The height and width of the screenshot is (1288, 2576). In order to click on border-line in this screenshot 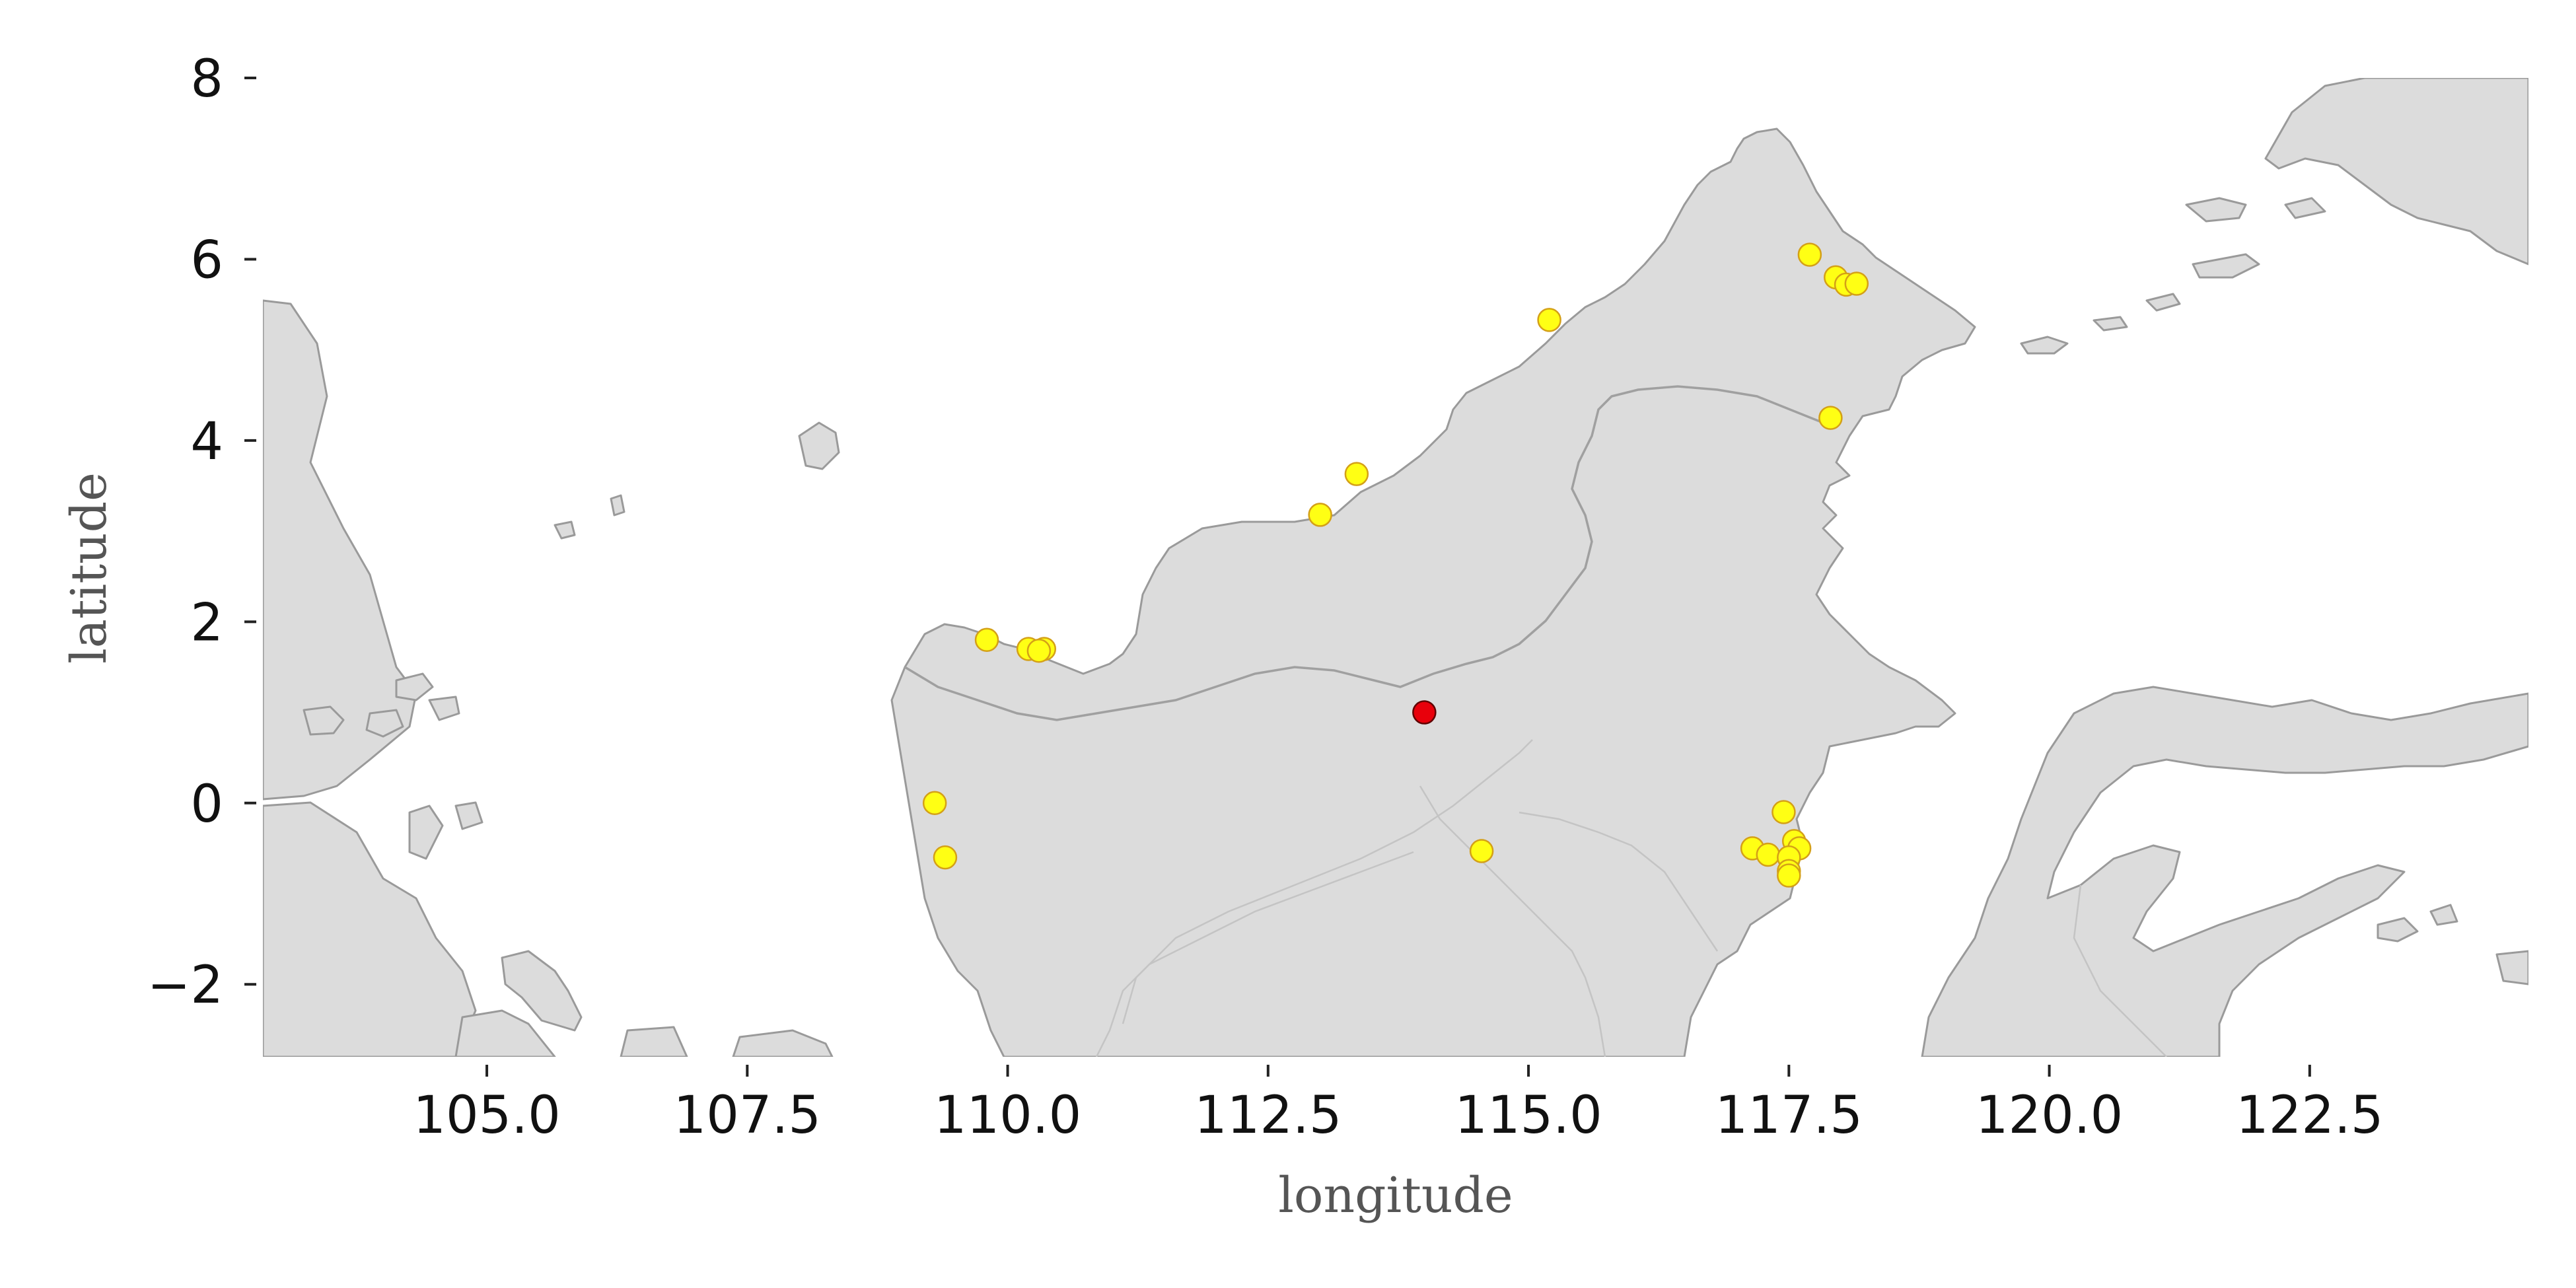, I will do `click(1364, 553)`.